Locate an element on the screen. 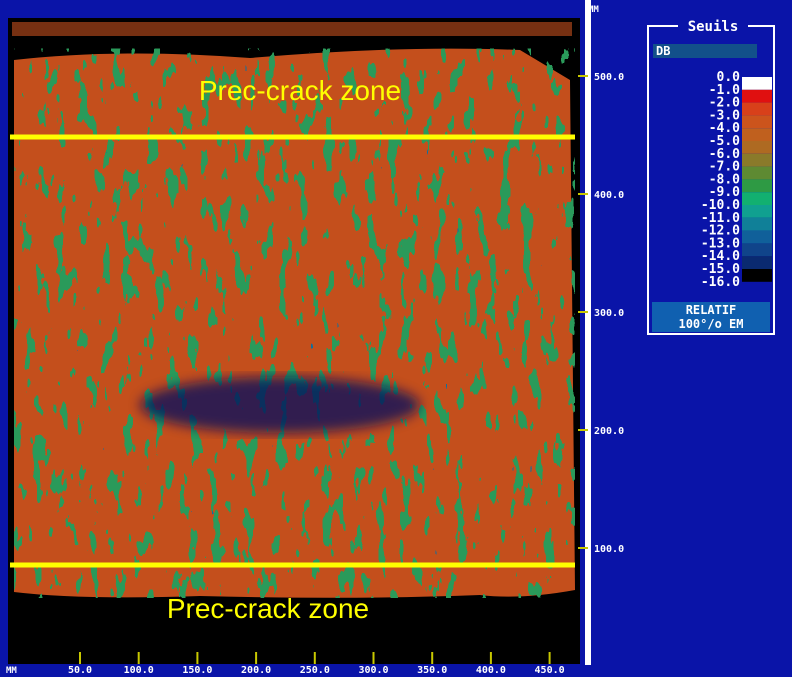  y-tick-label: 200.0 is located at coordinates (609, 431).